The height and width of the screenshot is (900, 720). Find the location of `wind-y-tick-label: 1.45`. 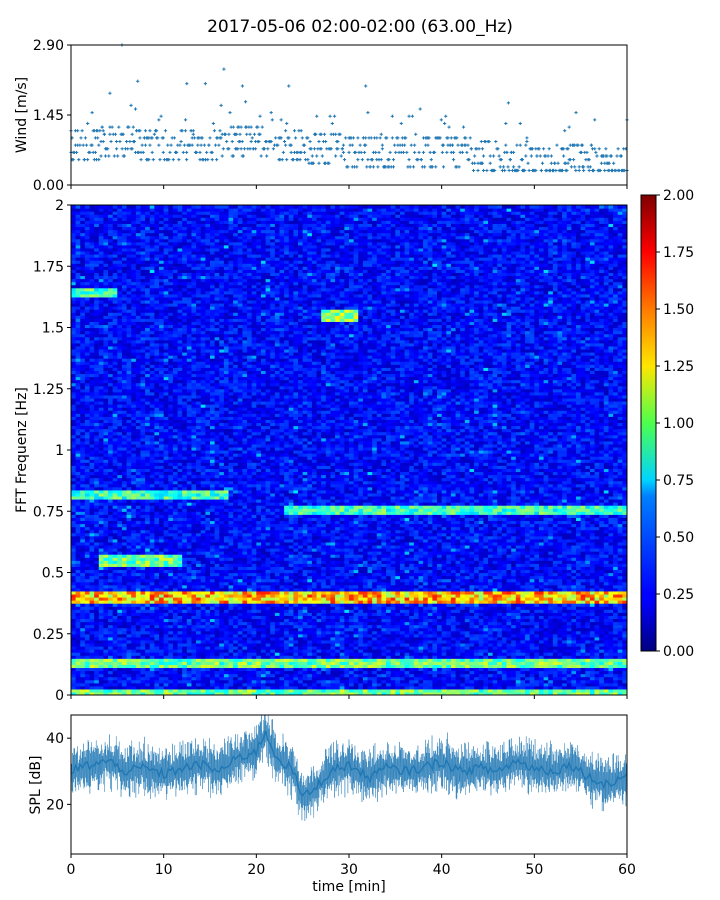

wind-y-tick-label: 1.45 is located at coordinates (48, 116).